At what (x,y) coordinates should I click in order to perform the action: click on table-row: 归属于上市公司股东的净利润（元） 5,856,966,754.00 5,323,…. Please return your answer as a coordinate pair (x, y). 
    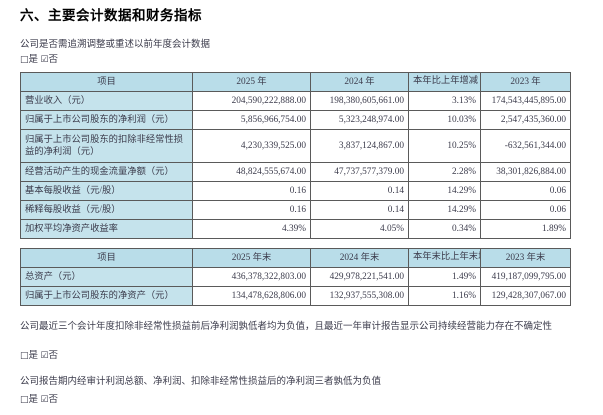
    Looking at the image, I should click on (295, 120).